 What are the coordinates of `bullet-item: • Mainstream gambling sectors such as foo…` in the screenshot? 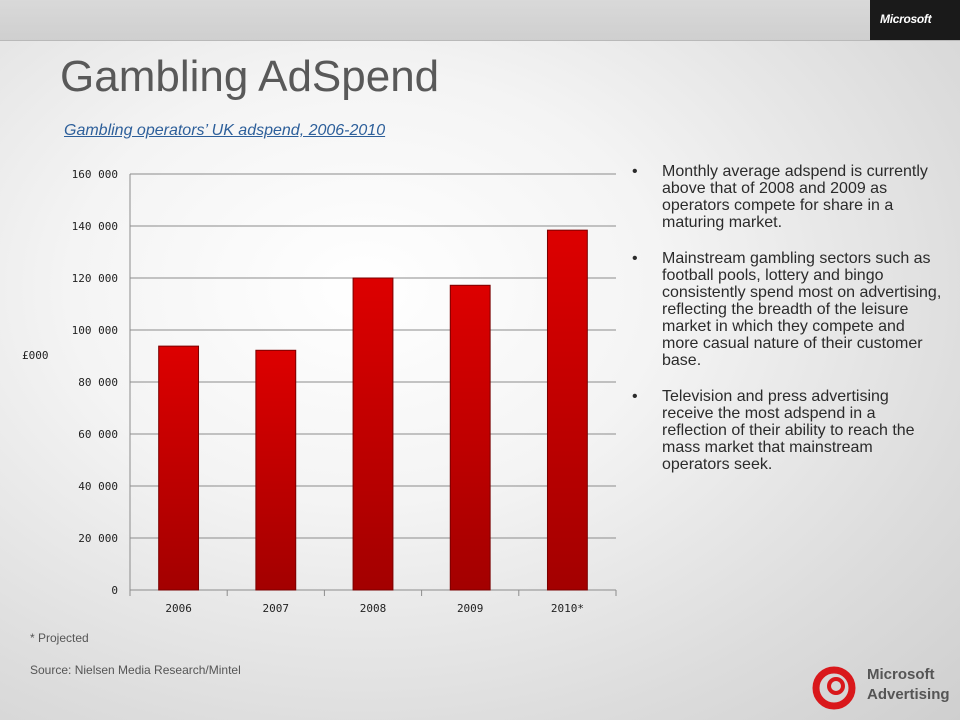 It's located at (787, 309).